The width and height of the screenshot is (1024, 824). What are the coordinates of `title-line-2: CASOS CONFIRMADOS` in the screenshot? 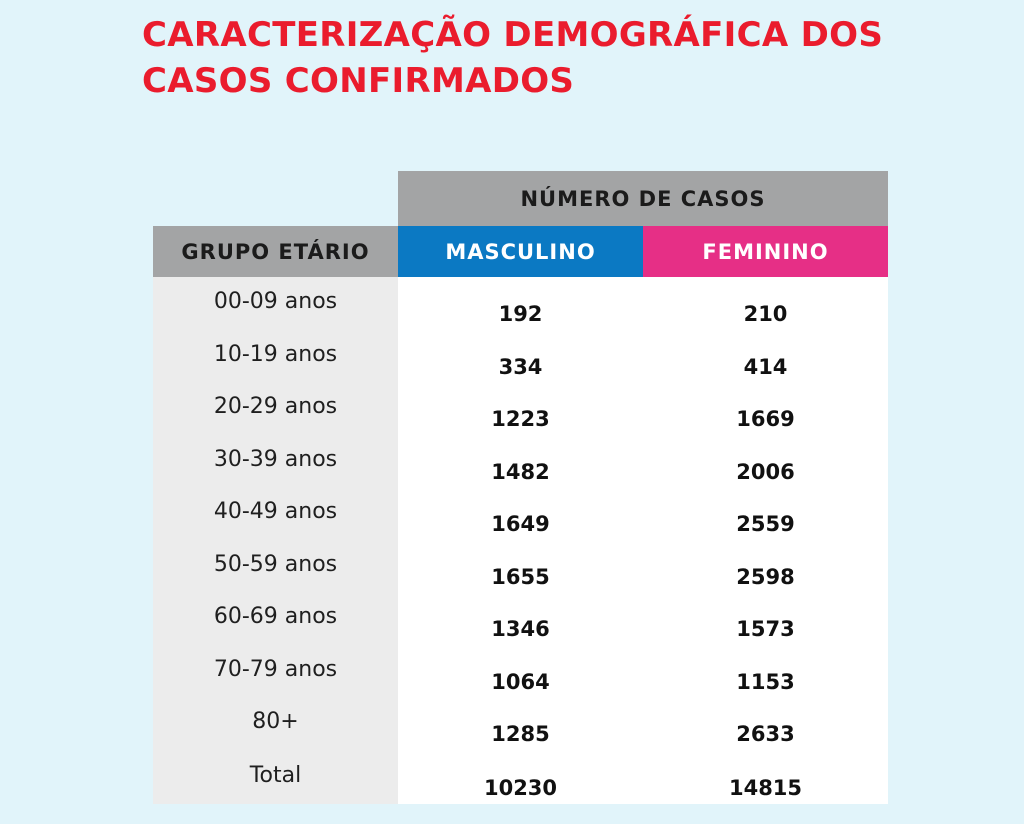 It's located at (358, 81).